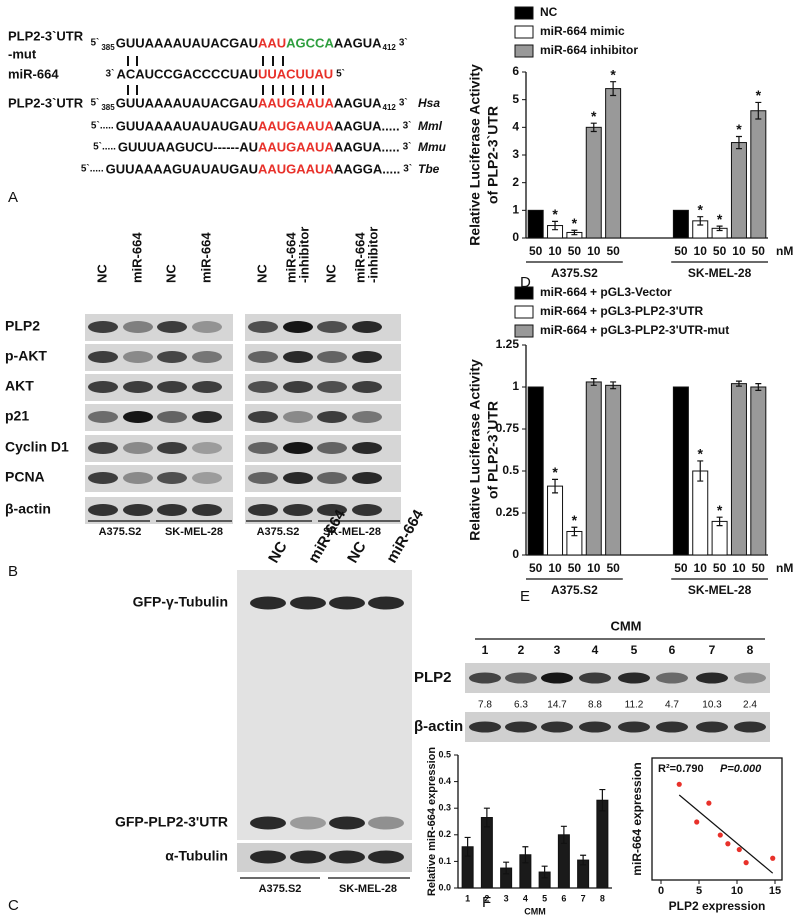  What do you see at coordinates (486, 898) in the screenshot?
I see `x-tick-label: 2` at bounding box center [486, 898].